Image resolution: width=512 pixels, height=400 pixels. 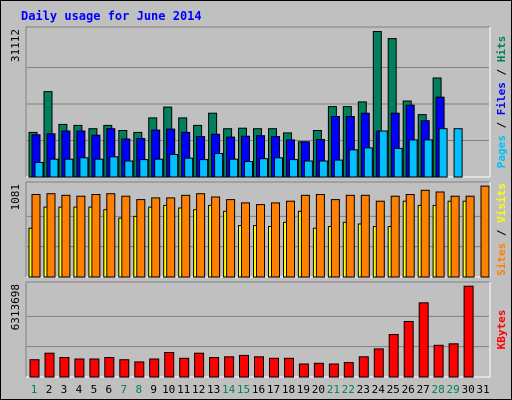 I want to click on legend-visits_sites: Sites / Visits, so click(x=501, y=229).